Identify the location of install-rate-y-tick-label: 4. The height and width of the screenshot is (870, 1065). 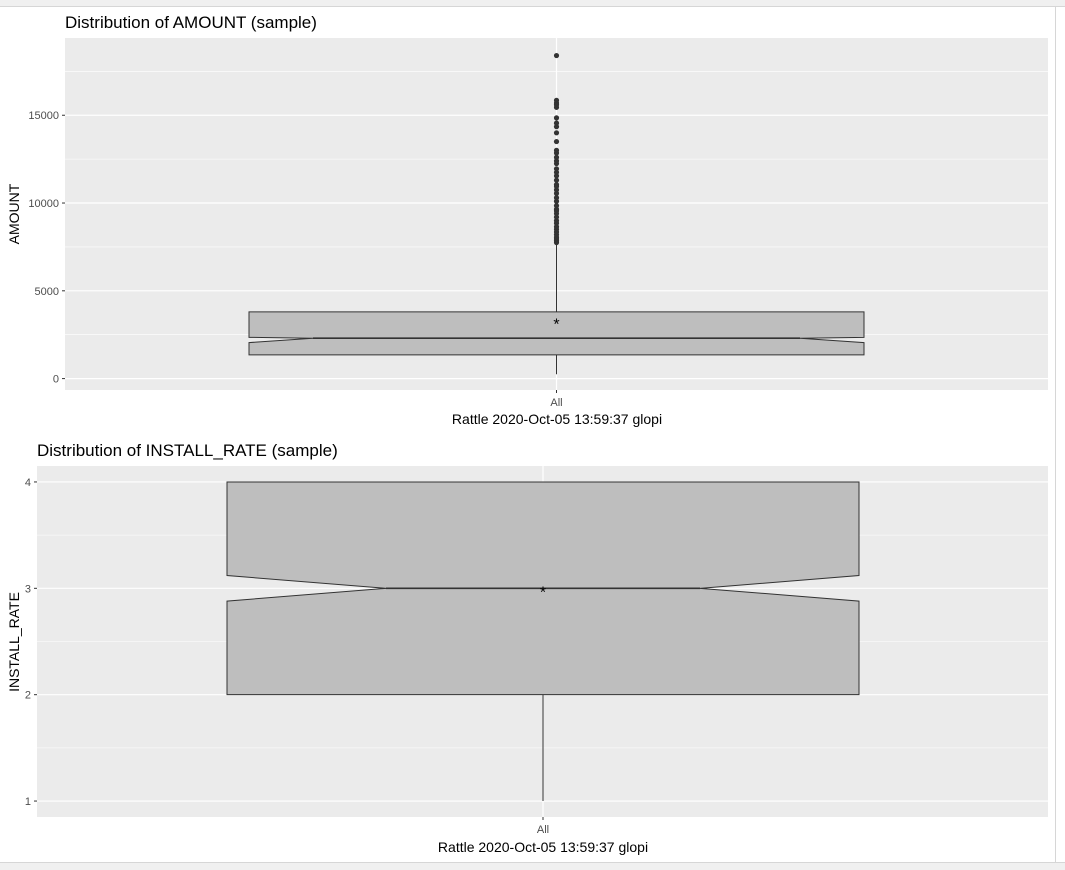
(28, 483).